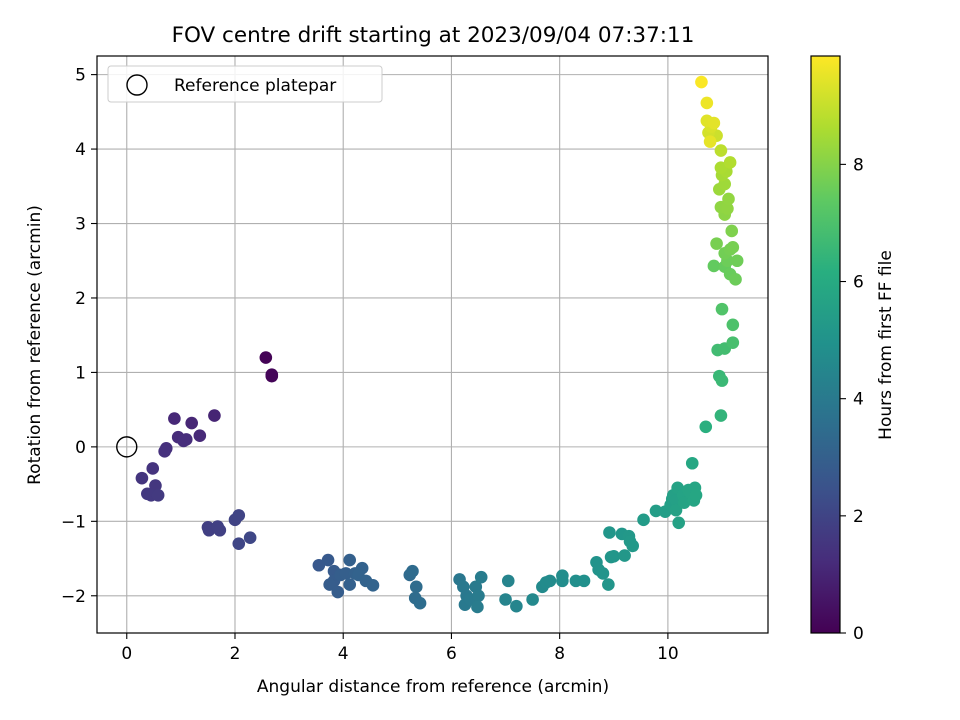 This screenshot has width=960, height=720. I want to click on colorbar-tick-label: 4, so click(858, 400).